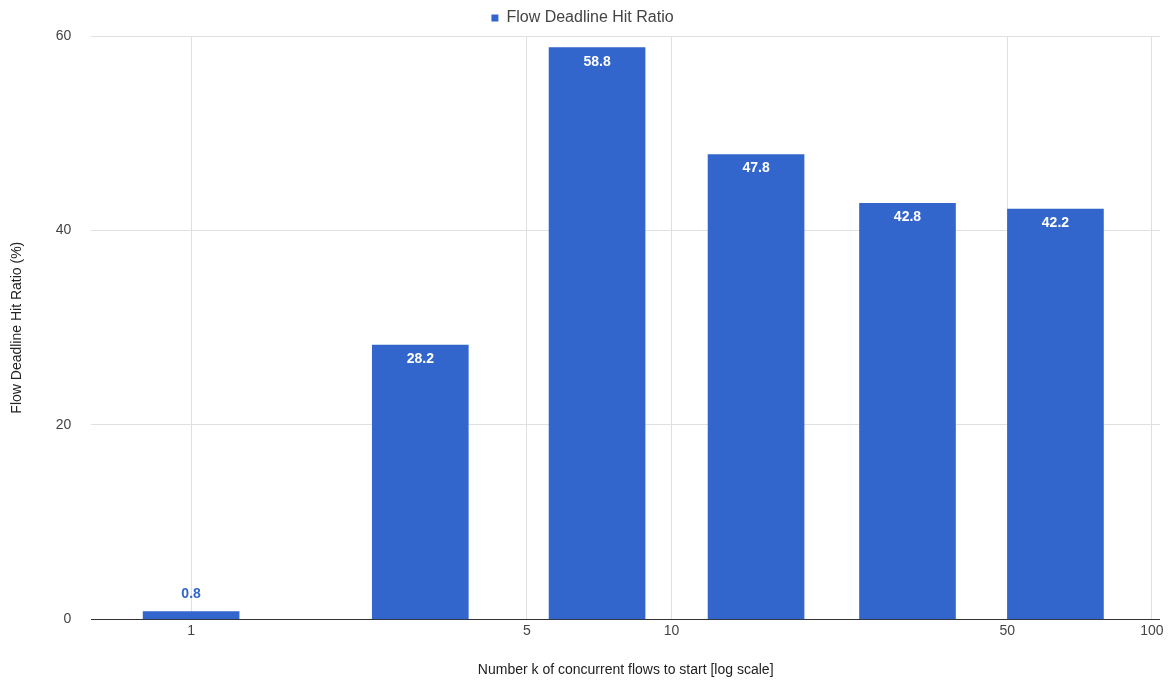 Image resolution: width=1175 pixels, height=693 pixels. What do you see at coordinates (63, 423) in the screenshot?
I see `y-tick-label: 20` at bounding box center [63, 423].